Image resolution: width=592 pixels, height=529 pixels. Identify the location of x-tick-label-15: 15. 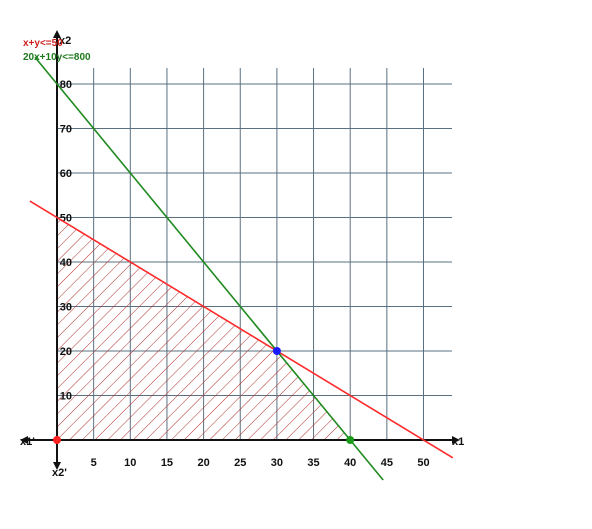
(167, 463).